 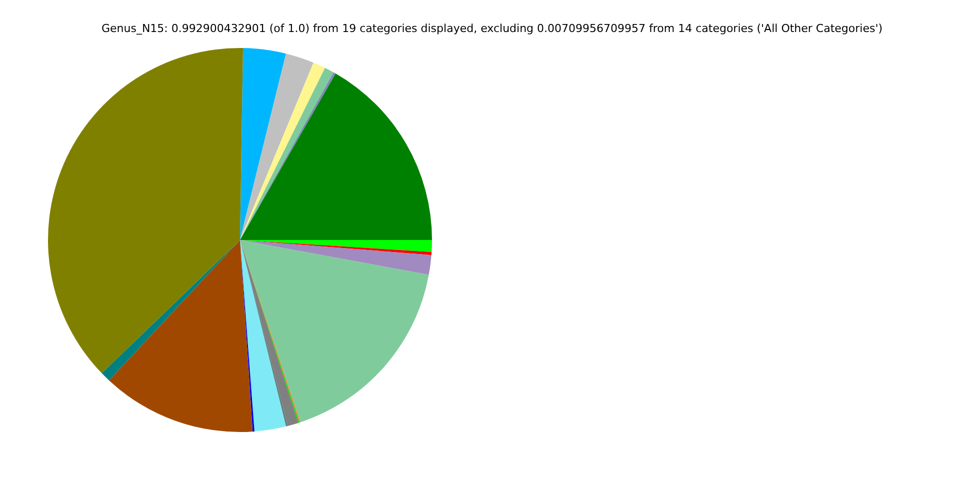 I want to click on text: Genus_N15: 0.992900432901 (of 1.0) from 19 categories displayed, excluding 0.00709956709957 from 14 categories ('All Other Categories'), so click(x=492, y=28).